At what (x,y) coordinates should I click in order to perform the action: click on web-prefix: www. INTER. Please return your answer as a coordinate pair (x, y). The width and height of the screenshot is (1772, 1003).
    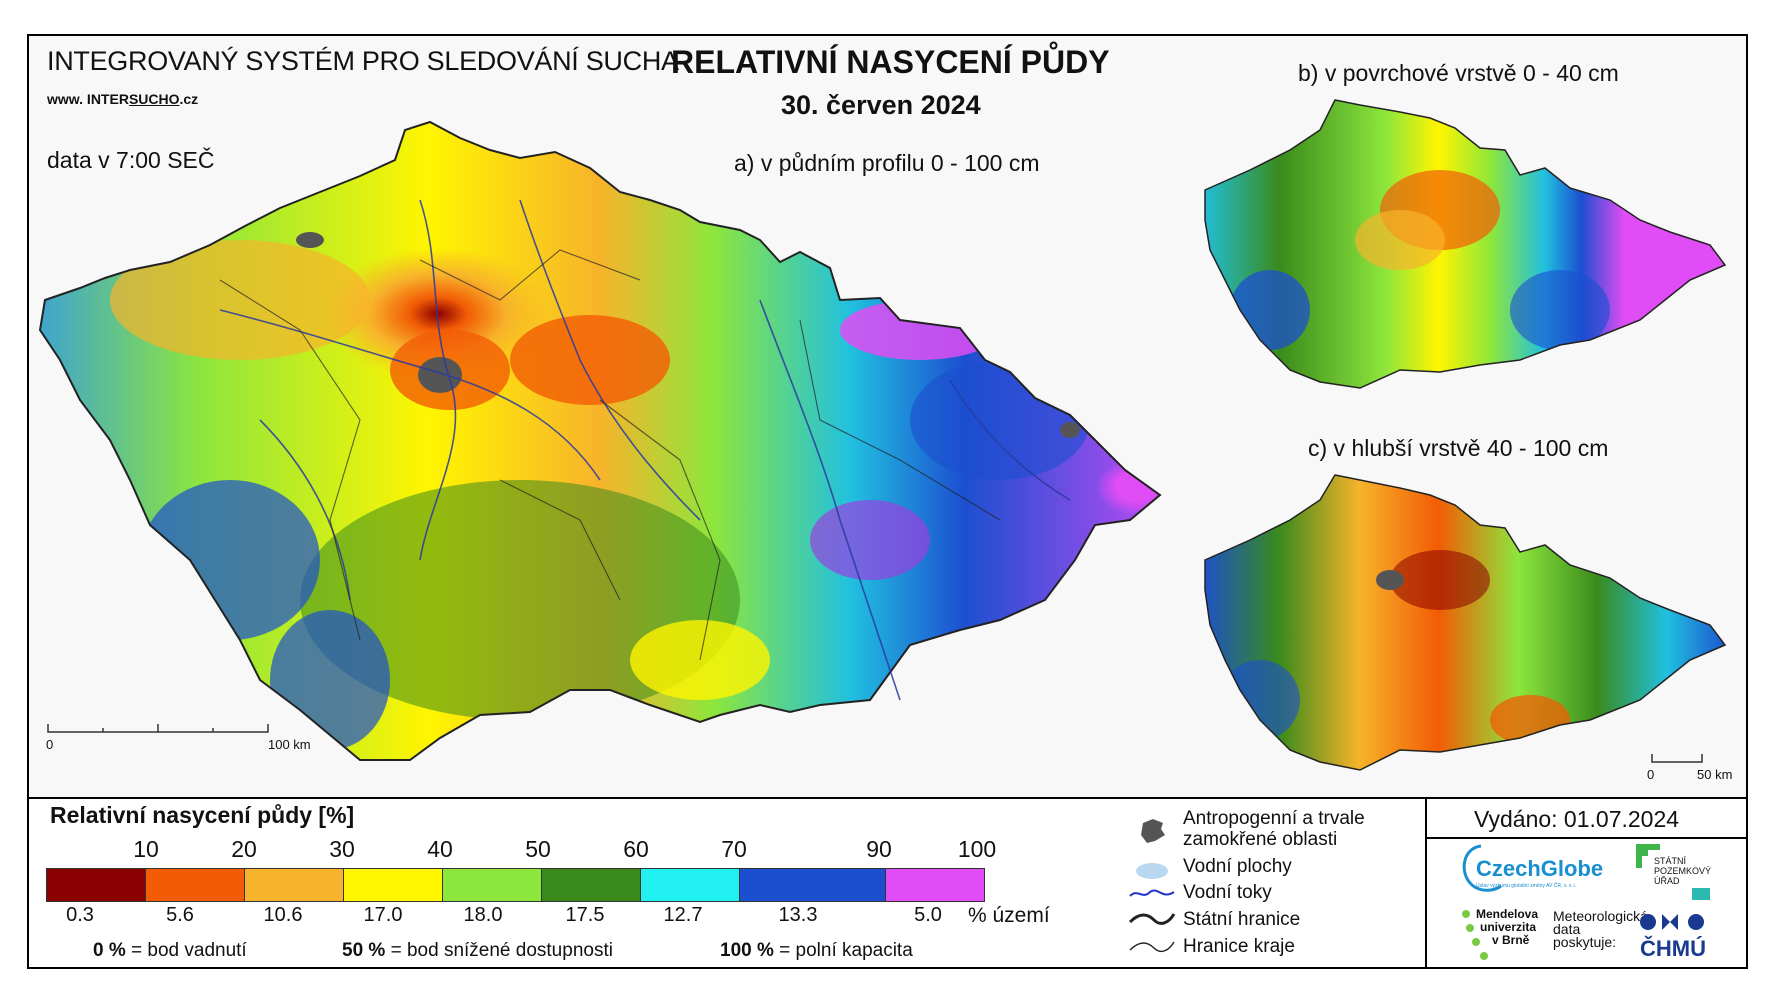
    Looking at the image, I should click on (88, 99).